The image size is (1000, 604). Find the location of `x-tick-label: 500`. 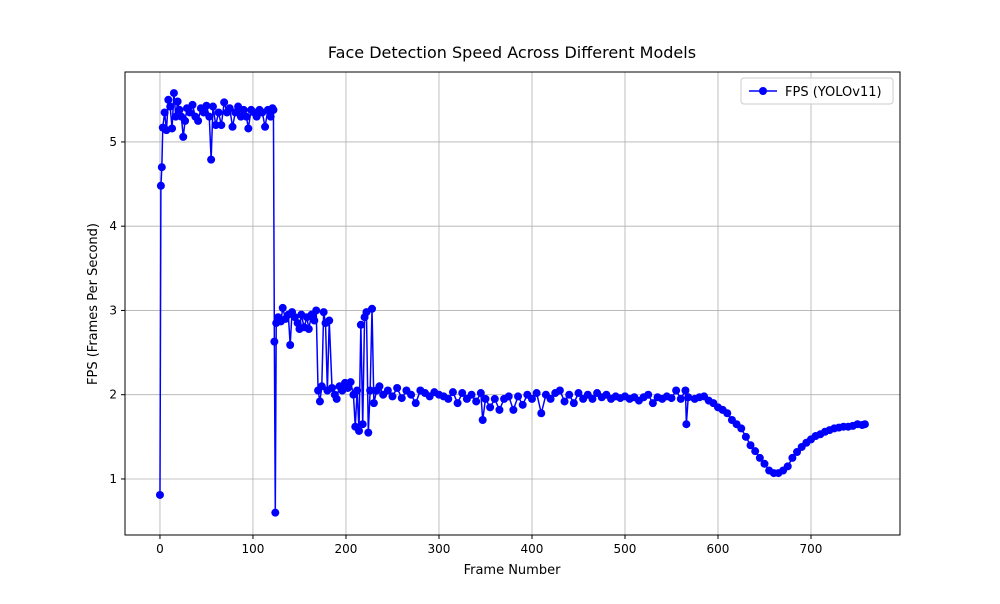

x-tick-label: 500 is located at coordinates (625, 549).